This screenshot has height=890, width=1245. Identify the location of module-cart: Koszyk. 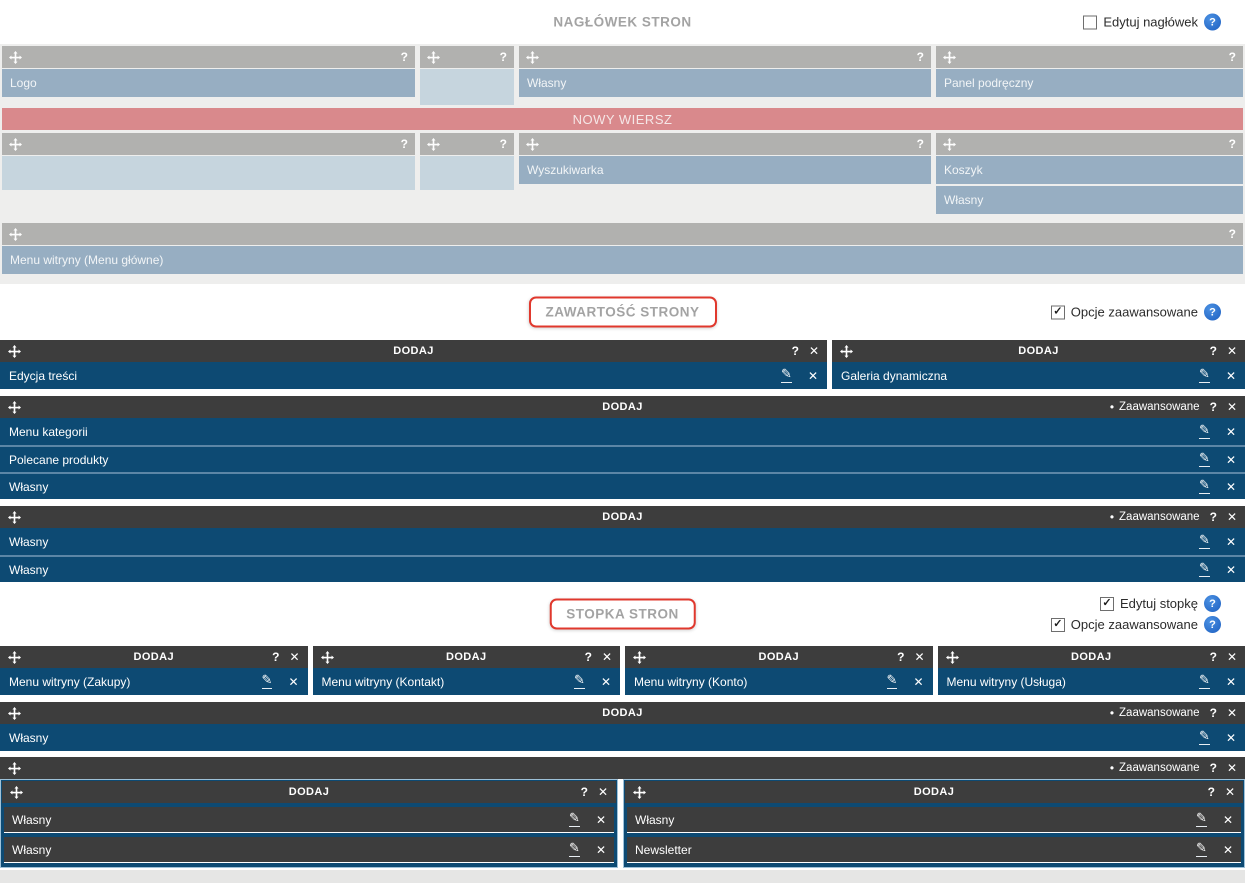
(1089, 170).